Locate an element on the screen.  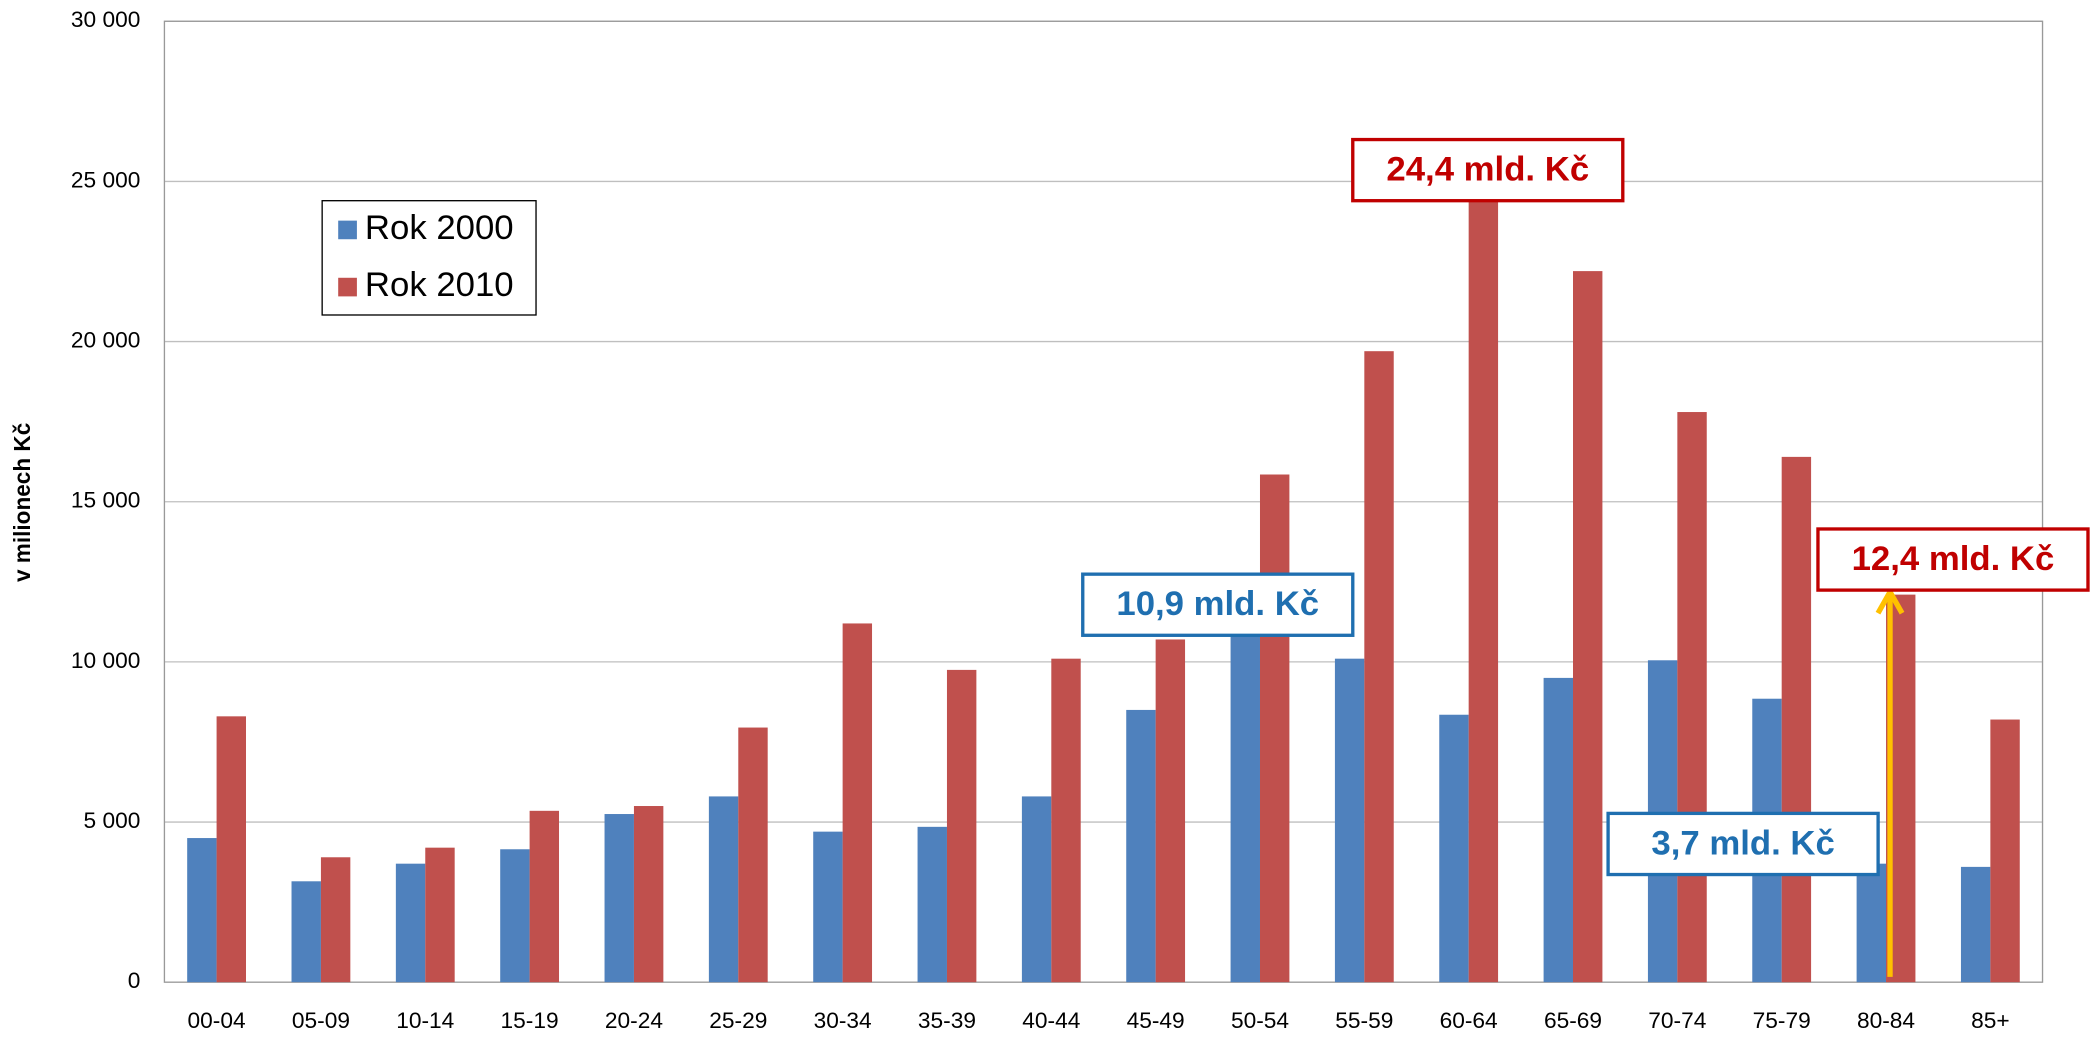
x-tick-label: 15-19 is located at coordinates (530, 1020).